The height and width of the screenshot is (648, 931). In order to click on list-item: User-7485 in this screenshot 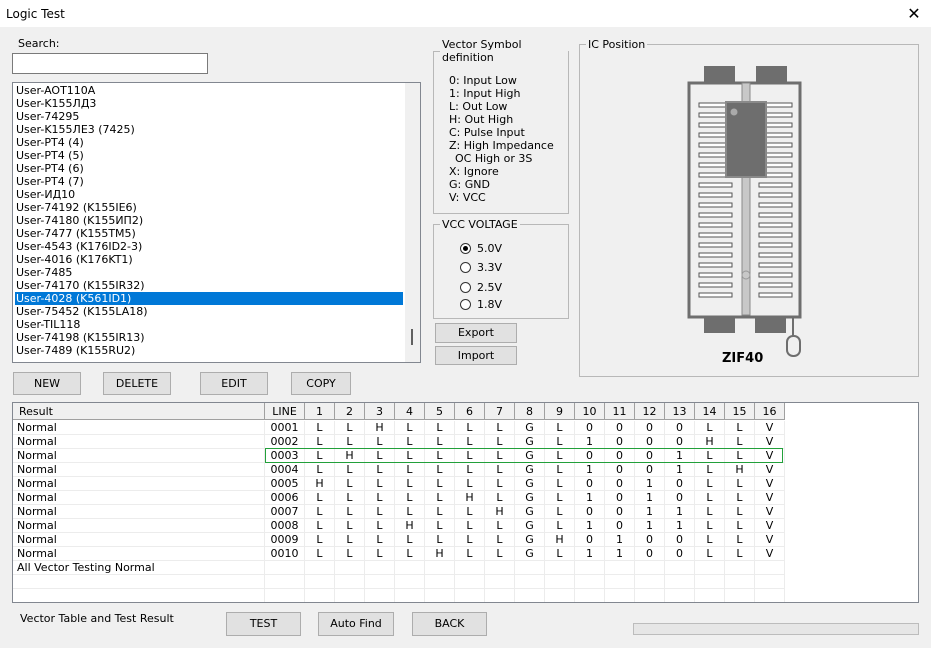, I will do `click(44, 272)`.